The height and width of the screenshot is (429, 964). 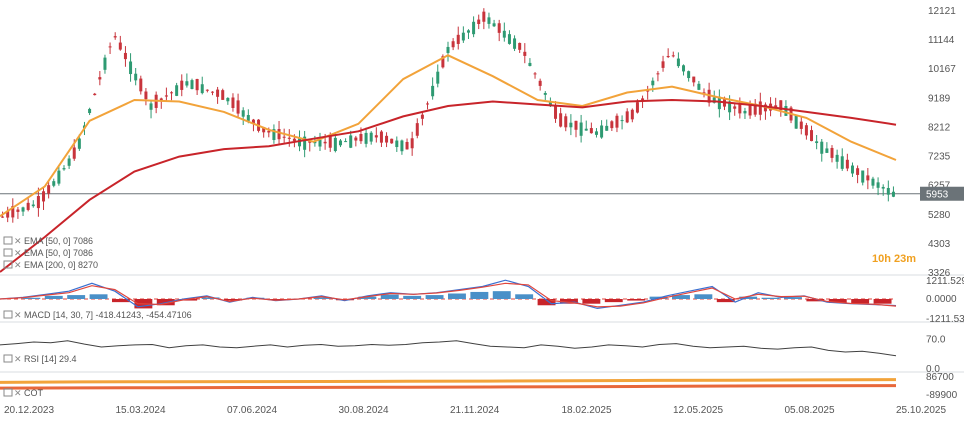 What do you see at coordinates (939, 215) in the screenshot?
I see `price-y-tick-label: 5280` at bounding box center [939, 215].